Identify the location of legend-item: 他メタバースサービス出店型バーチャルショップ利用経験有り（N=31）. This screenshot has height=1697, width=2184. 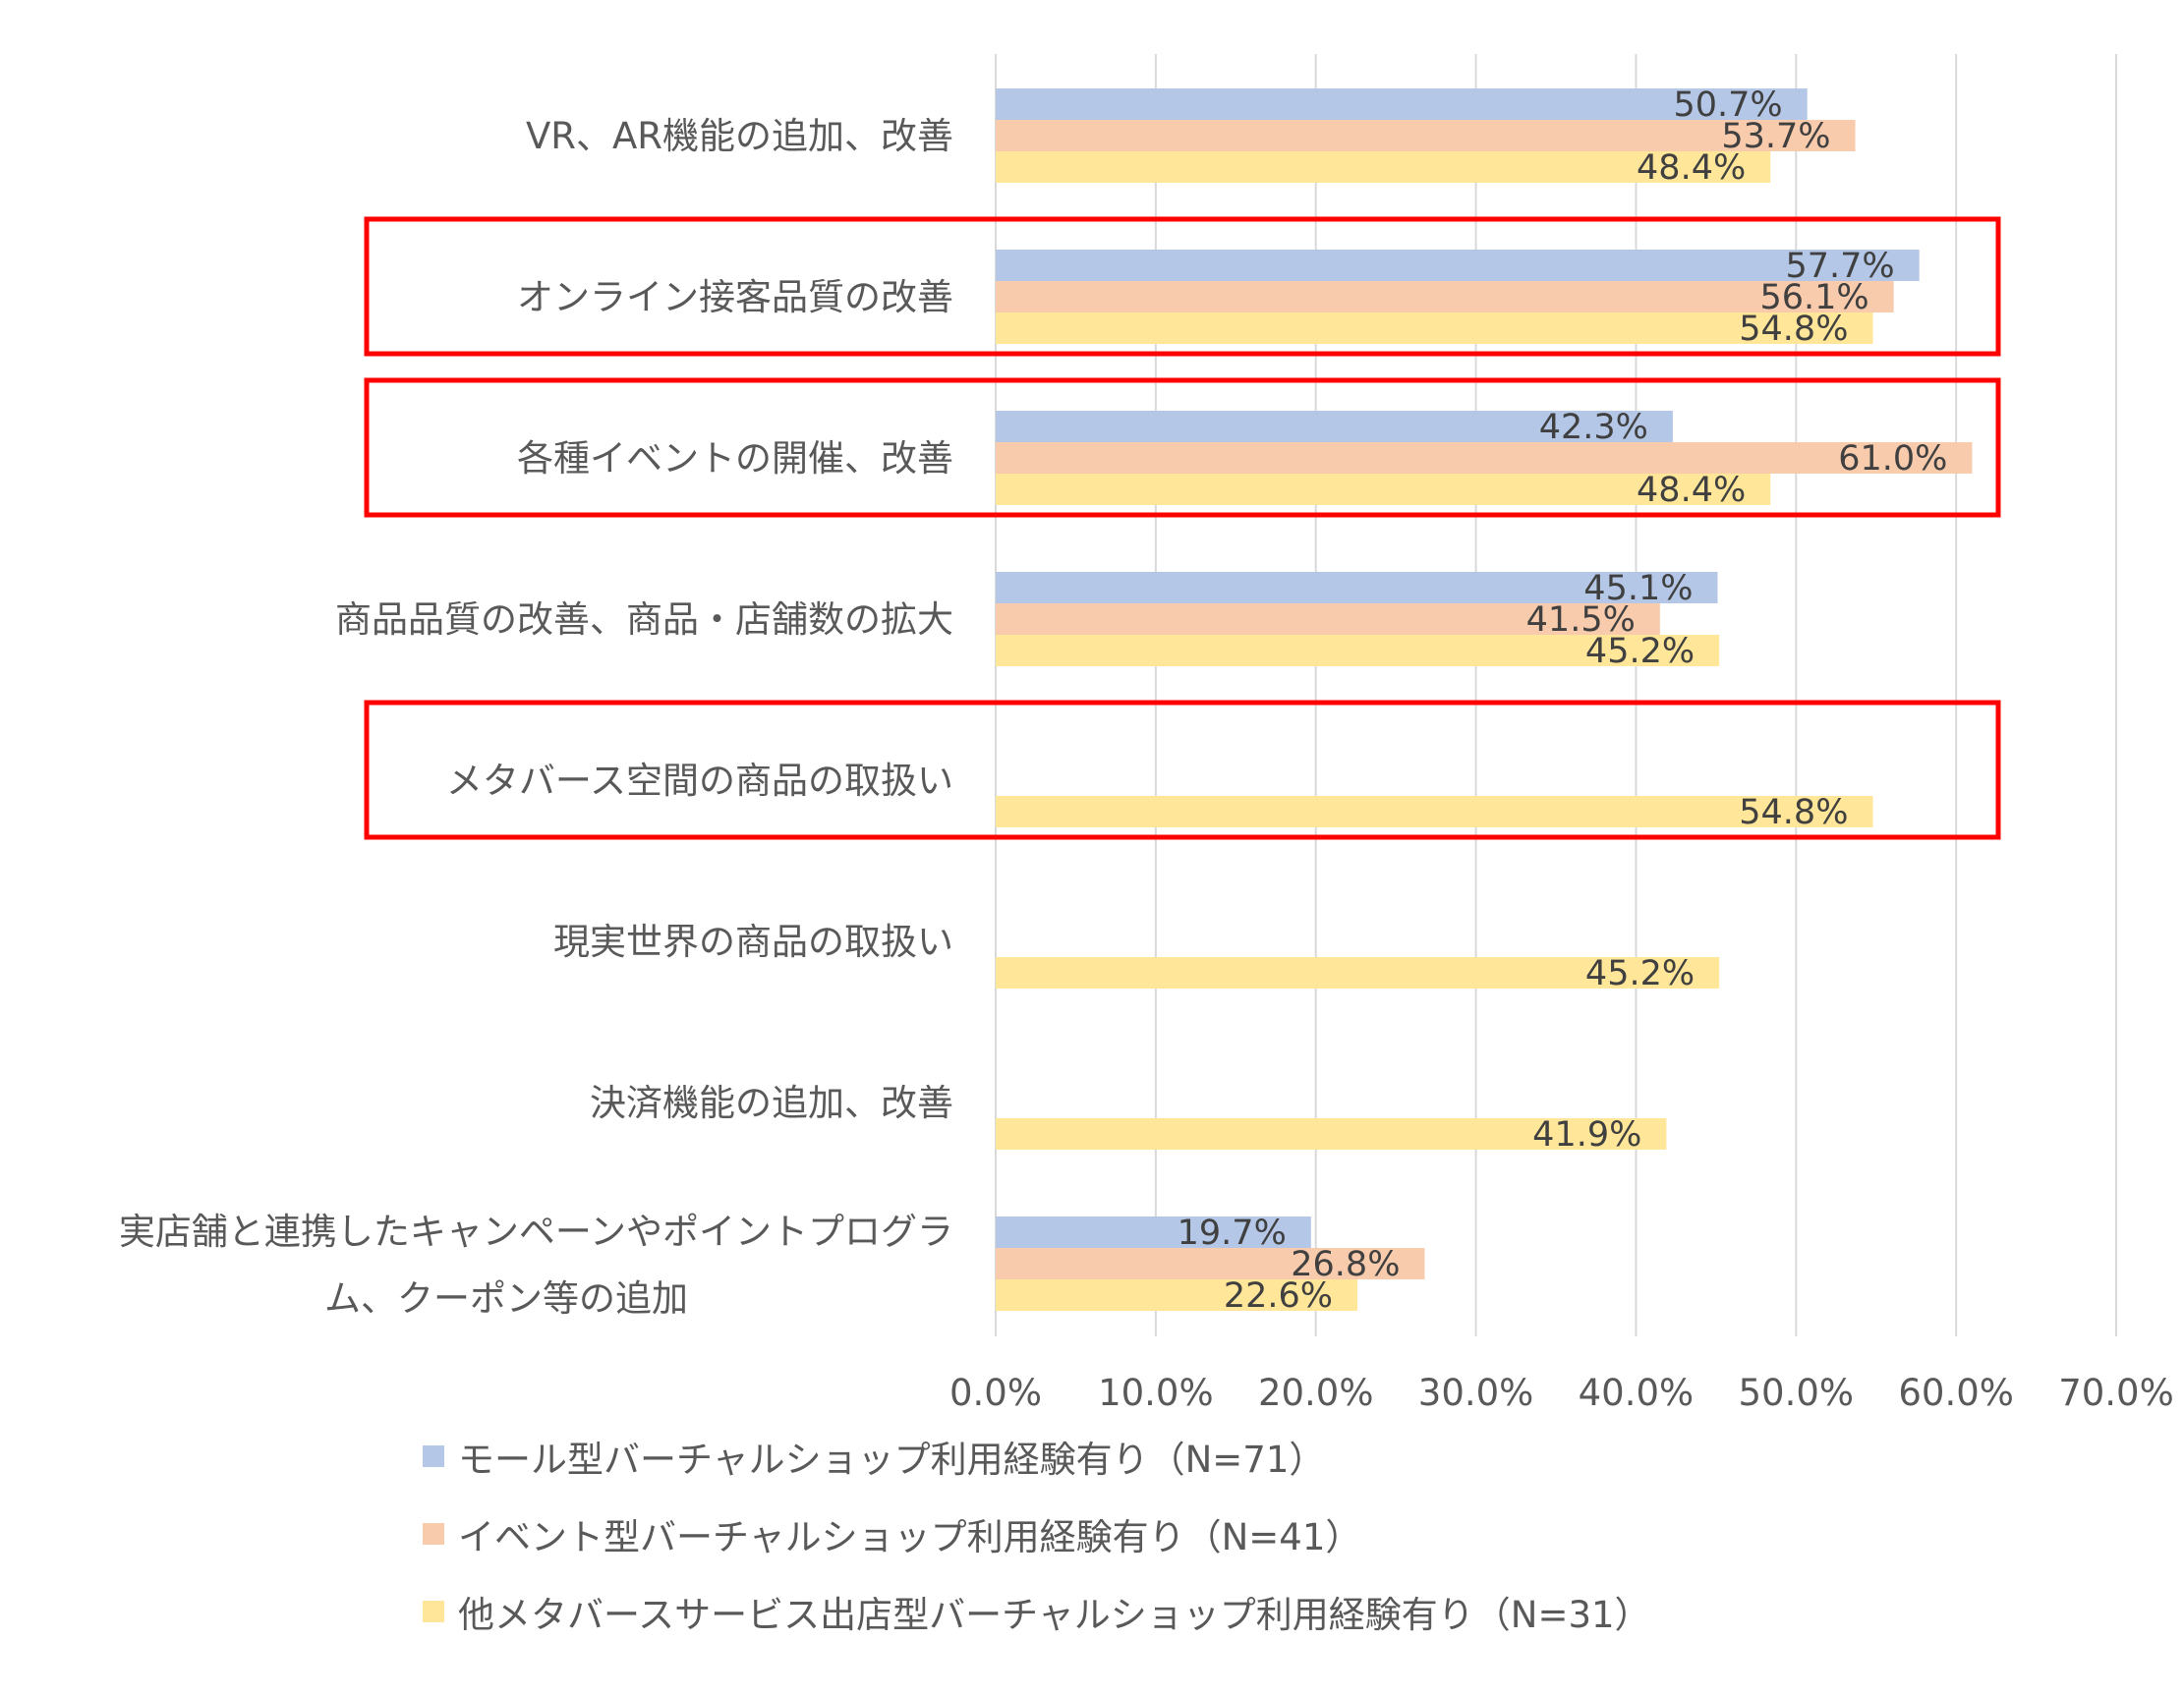
(1037, 1613).